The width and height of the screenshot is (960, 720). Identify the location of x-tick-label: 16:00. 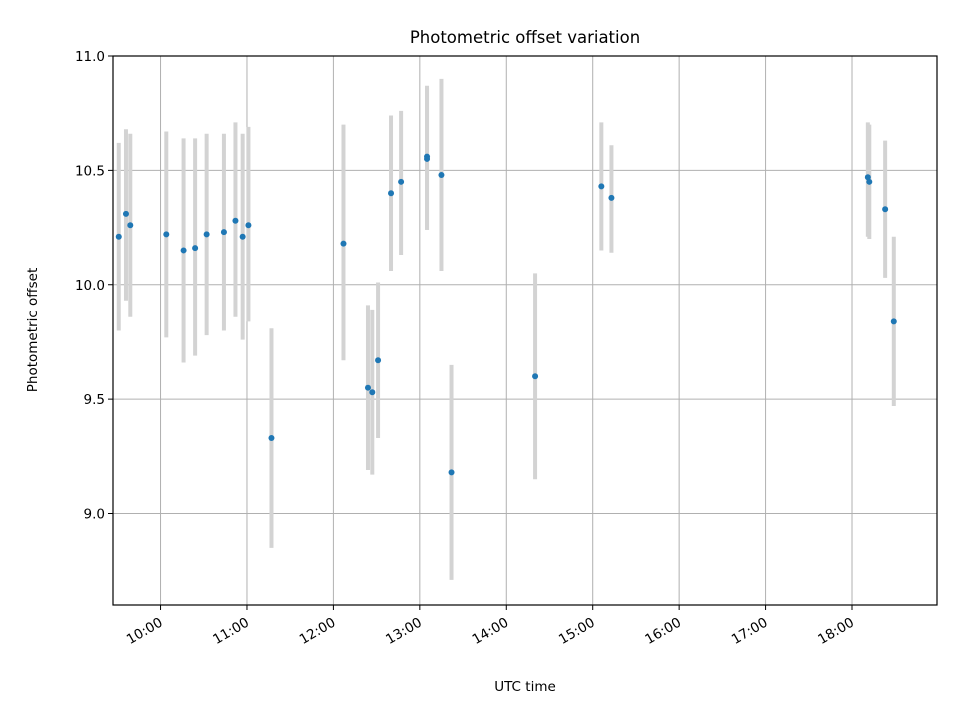
(663, 631).